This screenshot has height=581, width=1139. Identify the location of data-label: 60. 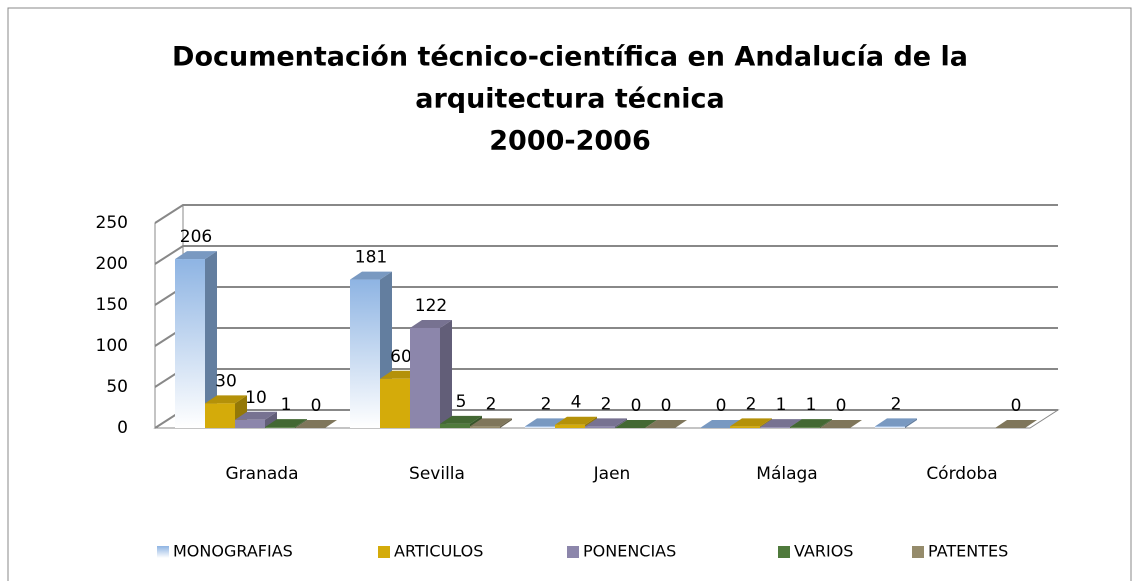
(401, 357).